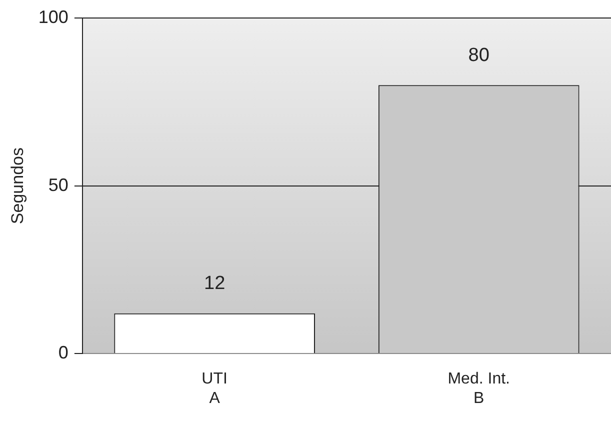 The height and width of the screenshot is (422, 611). What do you see at coordinates (53, 16) in the screenshot?
I see `y-tick-label: 100` at bounding box center [53, 16].